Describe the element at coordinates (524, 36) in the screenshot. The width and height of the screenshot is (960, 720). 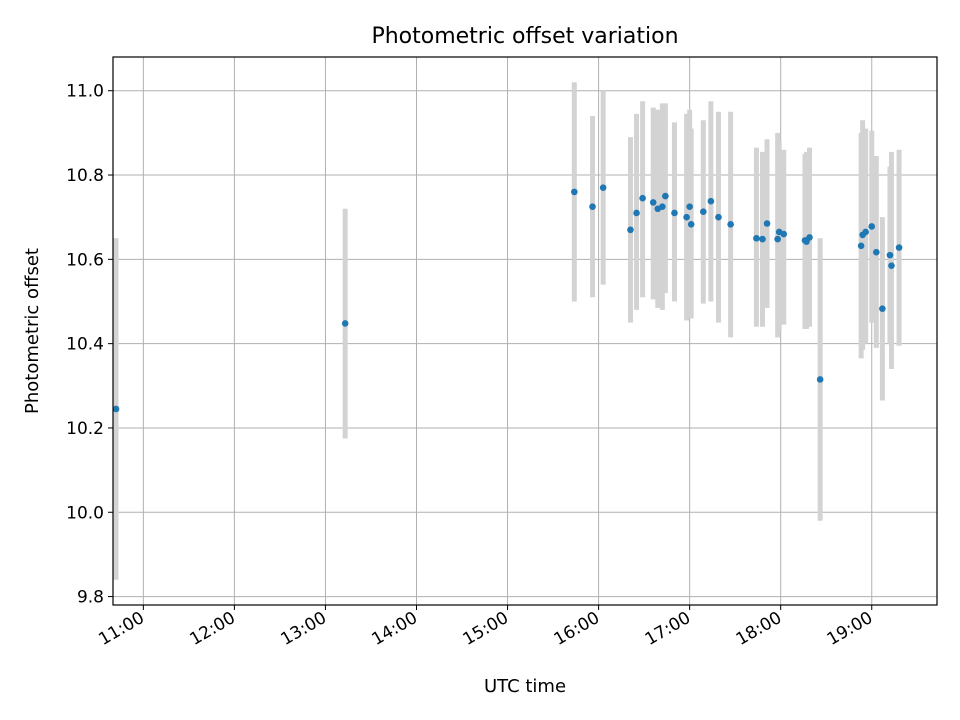
I see `chart-title: Photometric offset variation` at that location.